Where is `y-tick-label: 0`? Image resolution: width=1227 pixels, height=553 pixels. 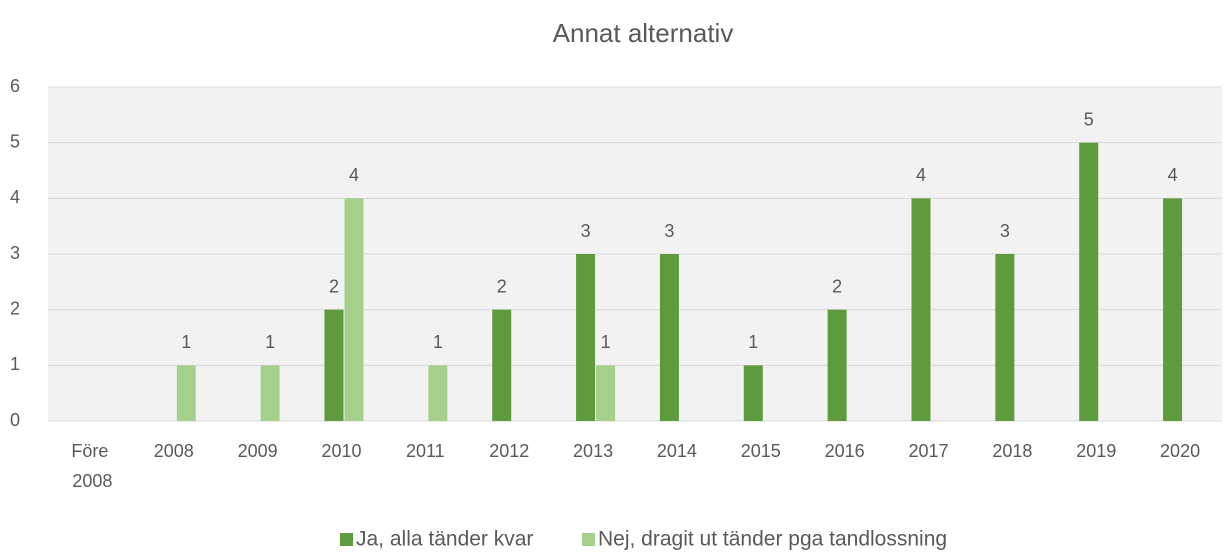 y-tick-label: 0 is located at coordinates (15, 420).